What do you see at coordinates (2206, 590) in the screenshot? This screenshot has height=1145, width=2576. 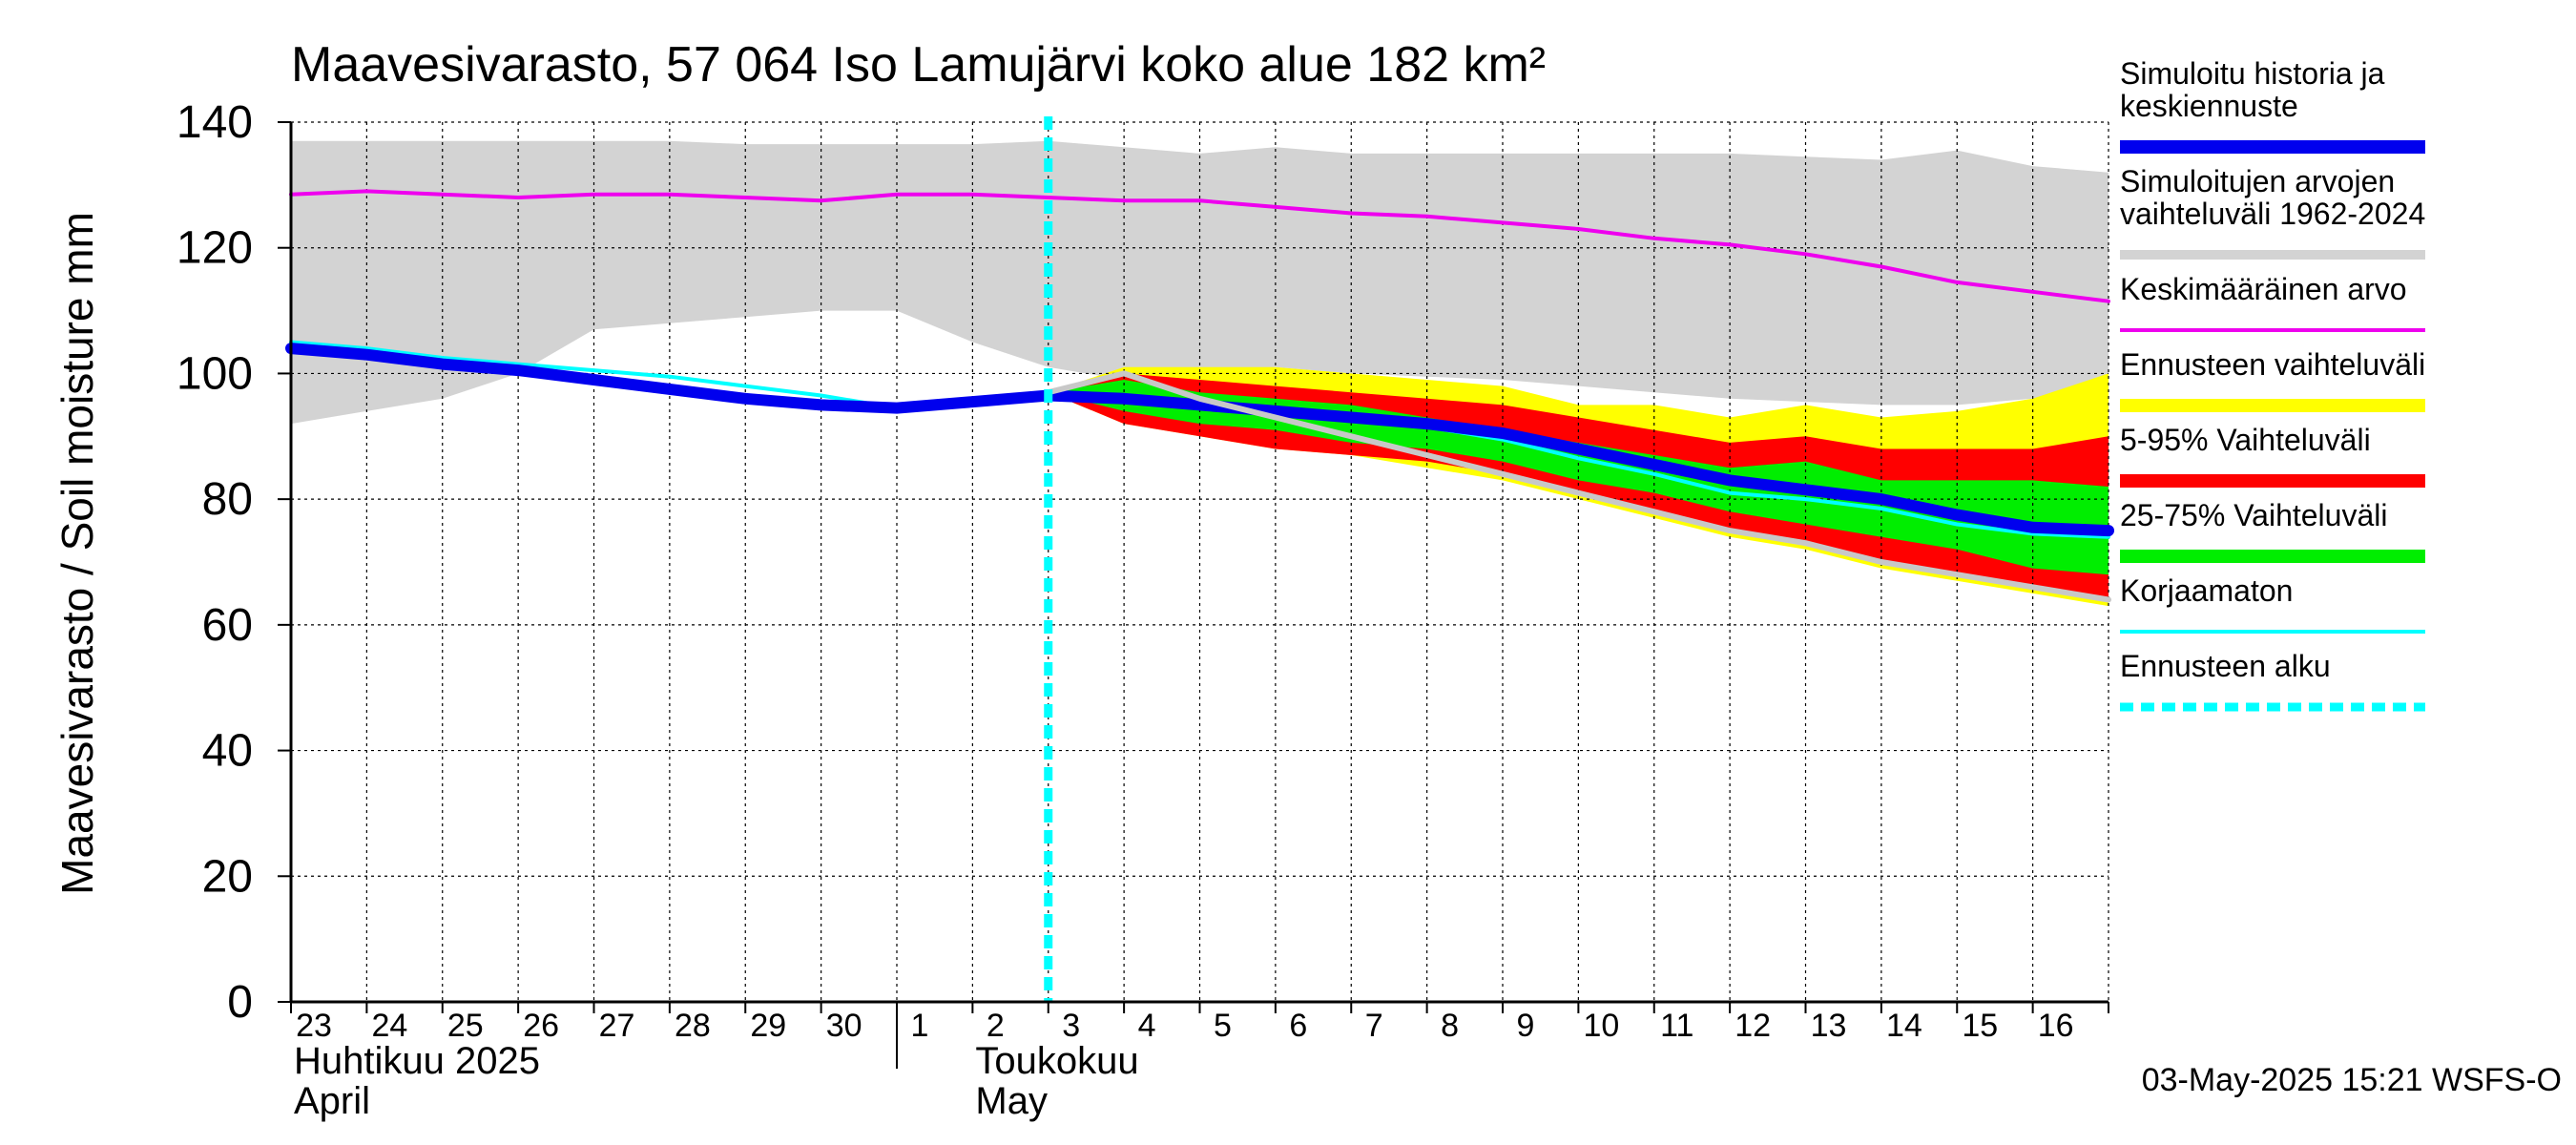 I see `legend-label: Korjaamaton` at bounding box center [2206, 590].